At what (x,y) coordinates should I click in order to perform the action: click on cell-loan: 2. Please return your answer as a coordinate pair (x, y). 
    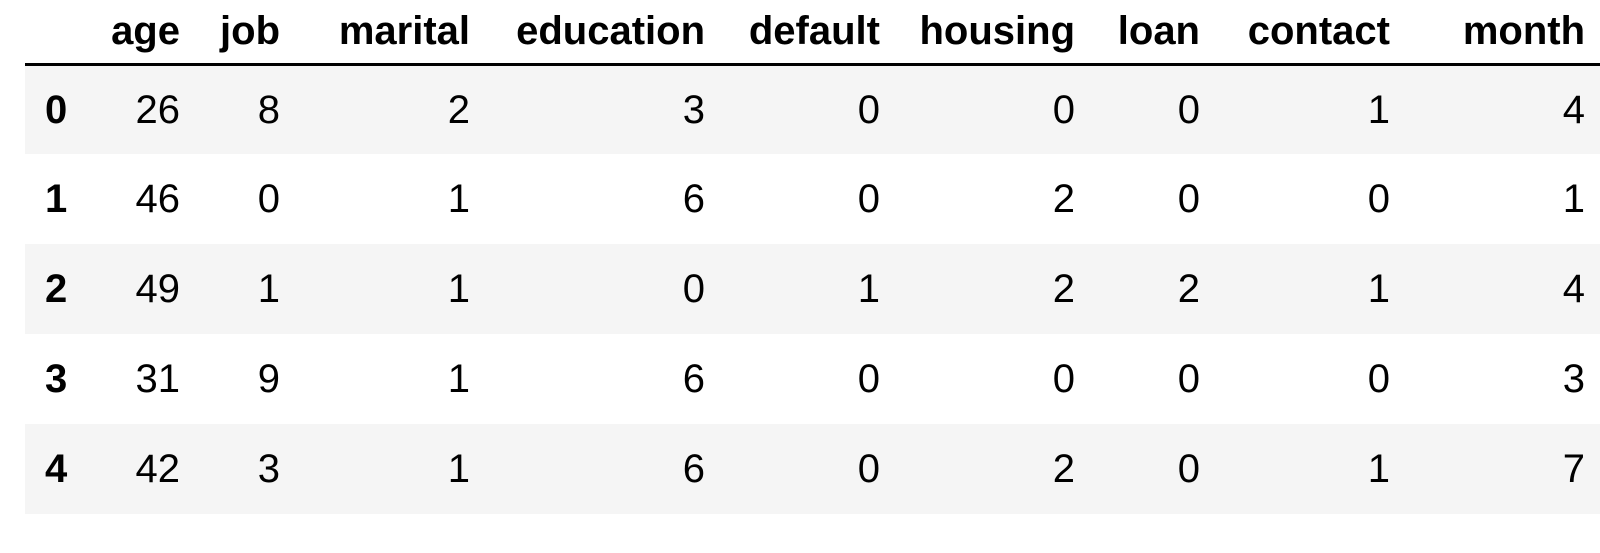
    Looking at the image, I should click on (1188, 289).